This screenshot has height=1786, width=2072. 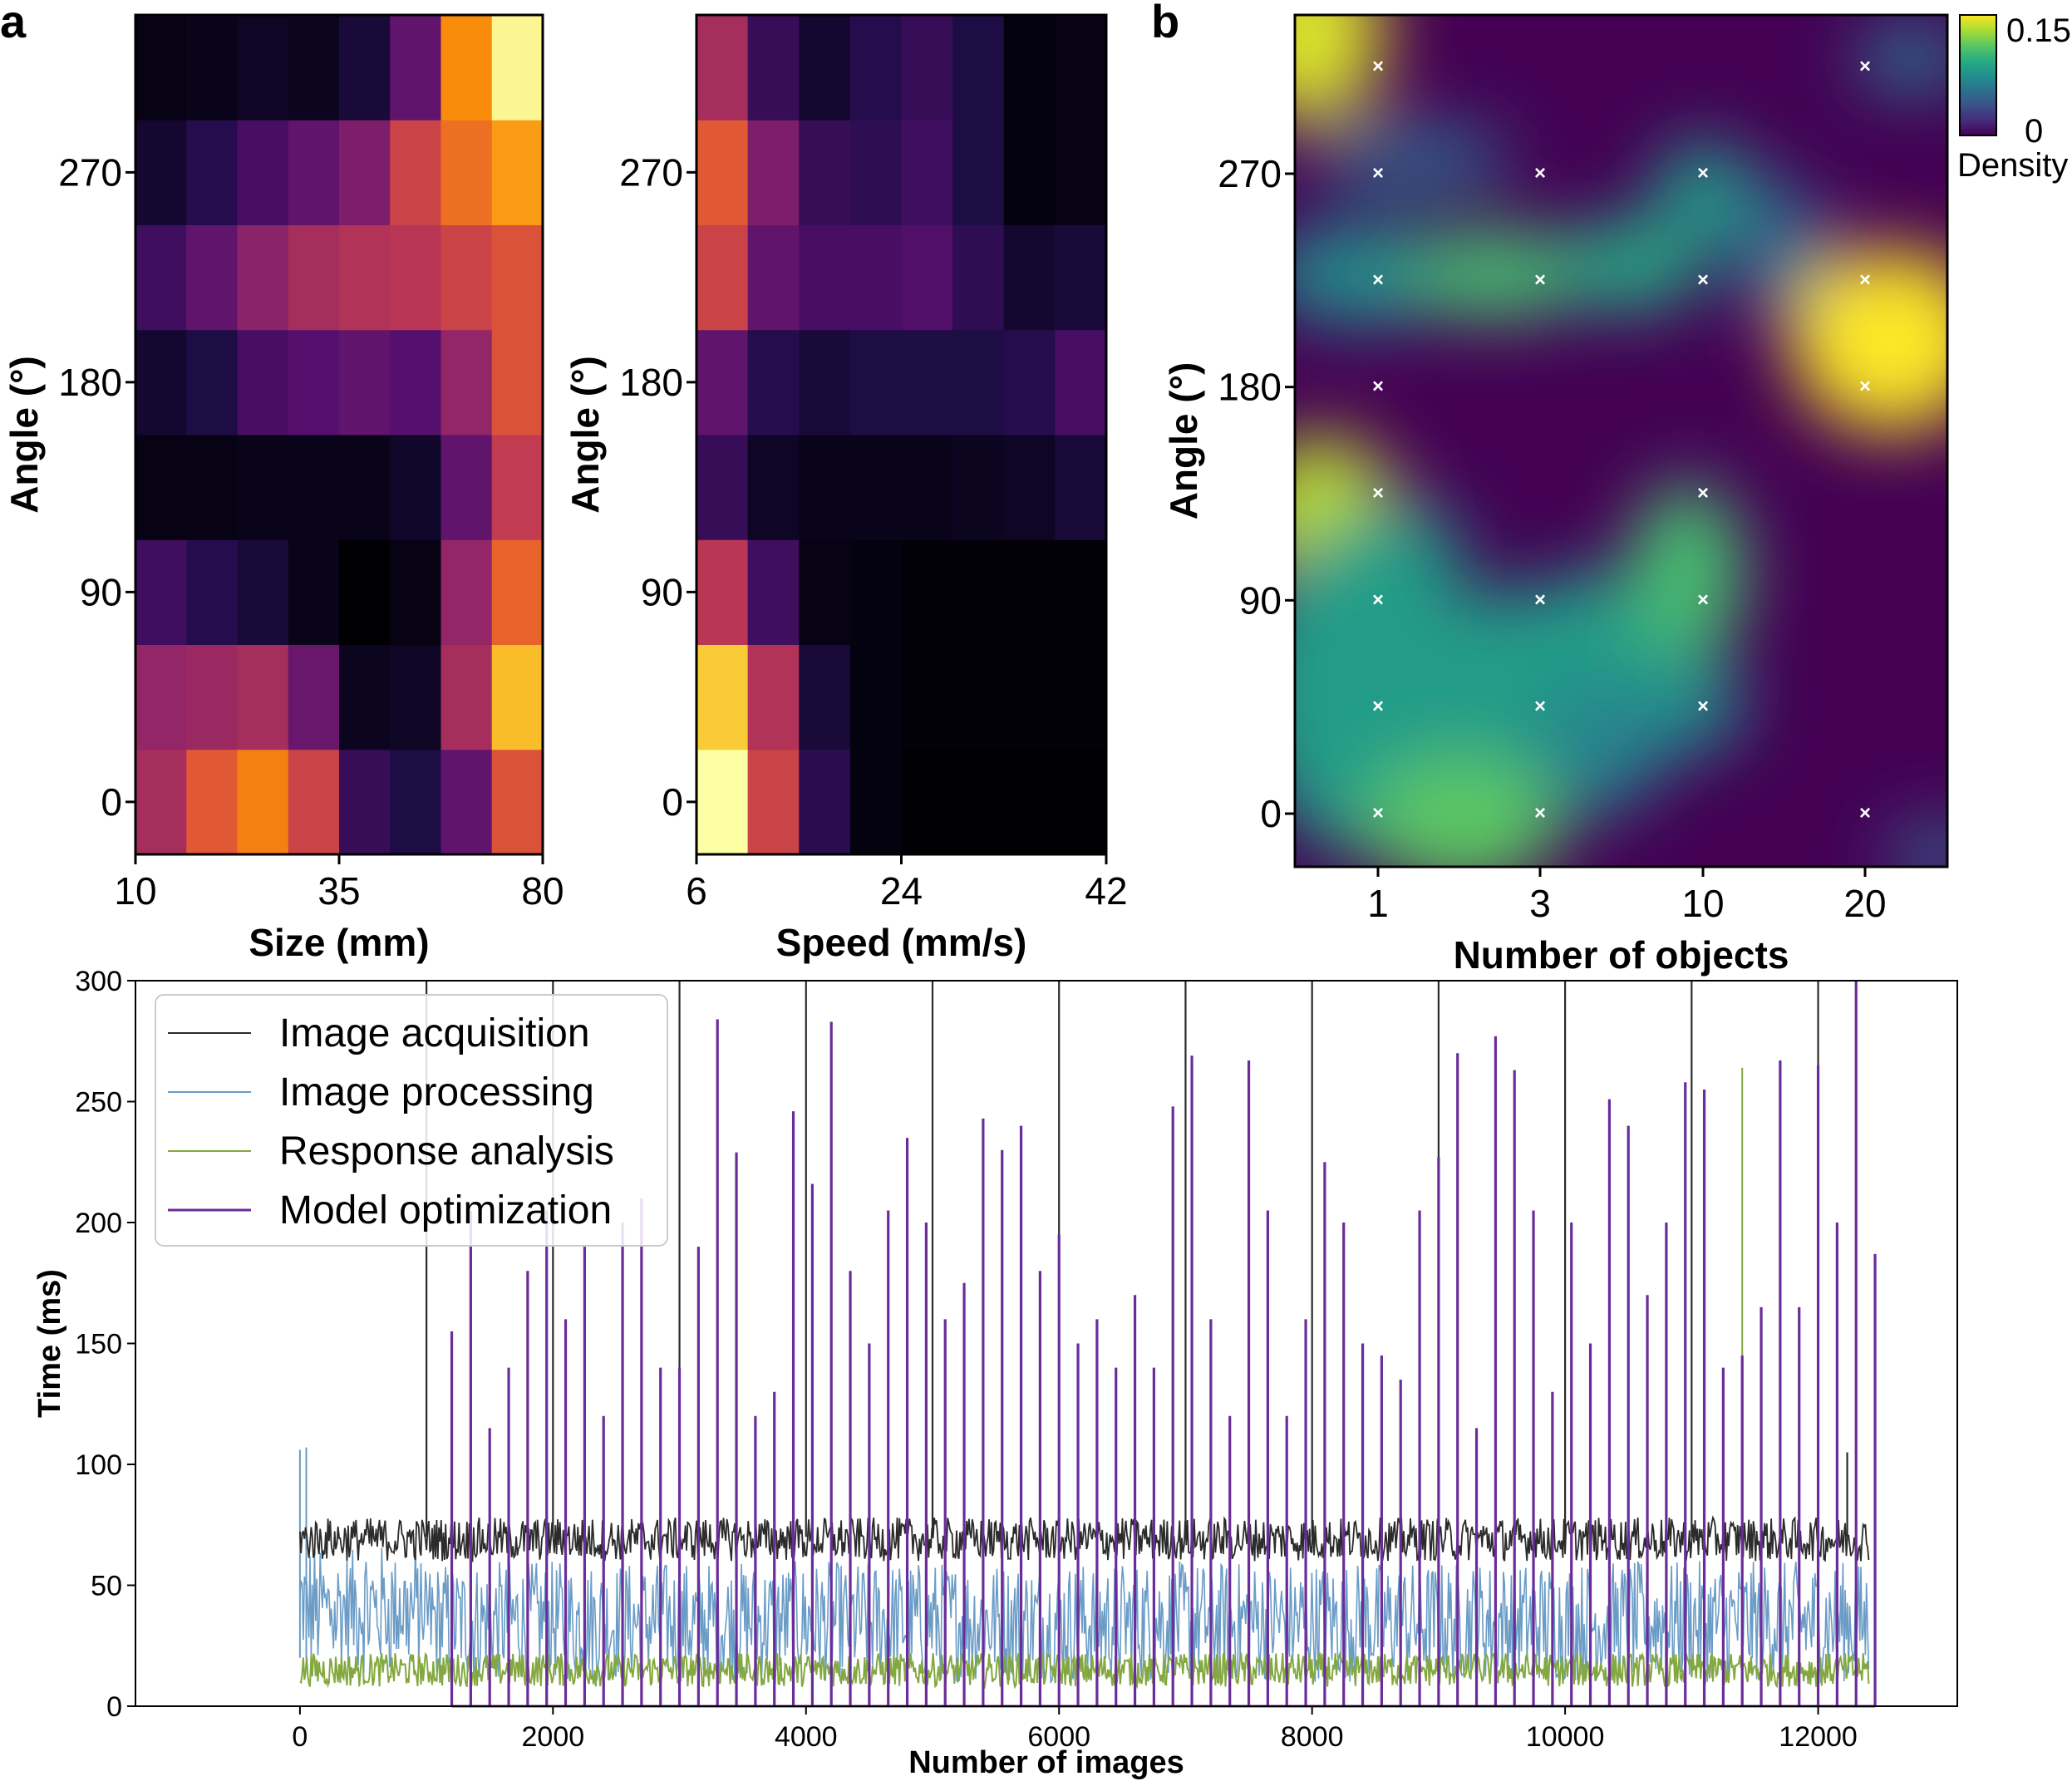 I want to click on heatmap1-cell-r0-c5, so click(x=415, y=802).